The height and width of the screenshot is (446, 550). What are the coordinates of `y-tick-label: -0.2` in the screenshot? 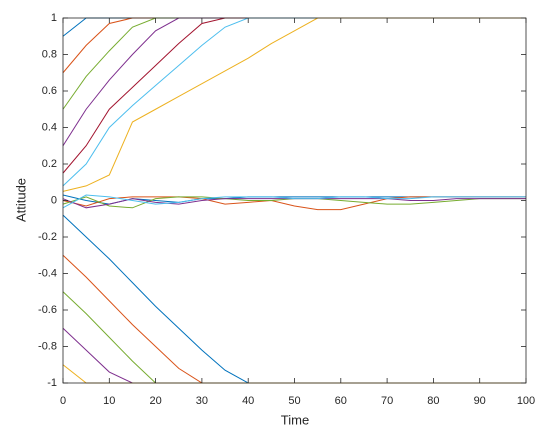 It's located at (47, 237).